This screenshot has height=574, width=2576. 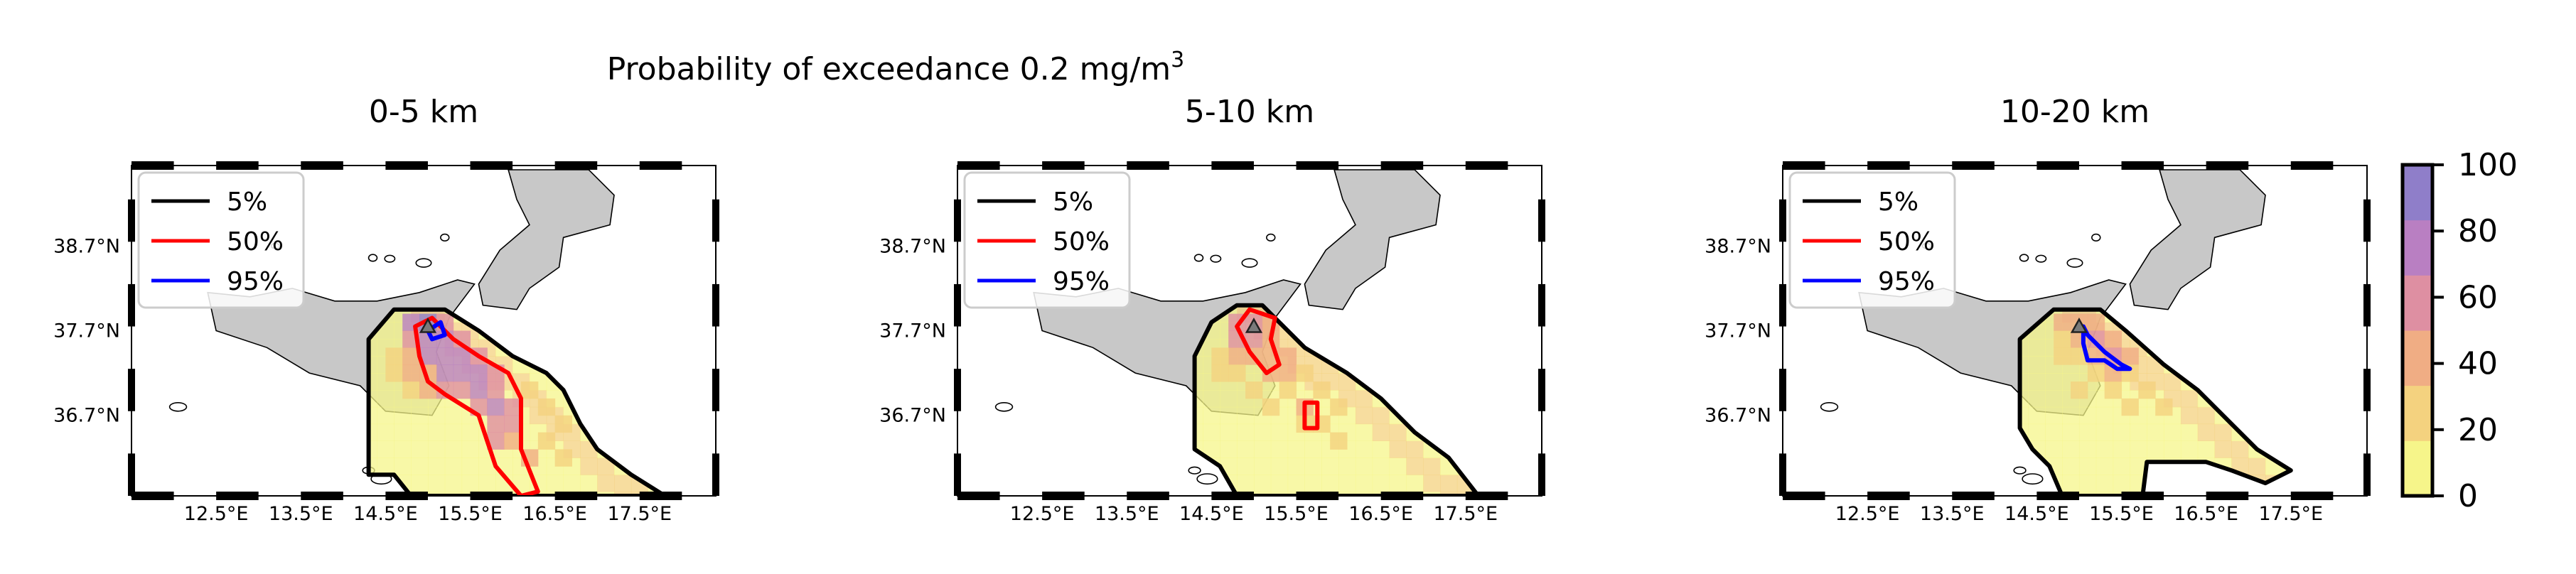 I want to click on suptitle: Probability of exceedance 0.2 mg/m3, so click(x=895, y=67).